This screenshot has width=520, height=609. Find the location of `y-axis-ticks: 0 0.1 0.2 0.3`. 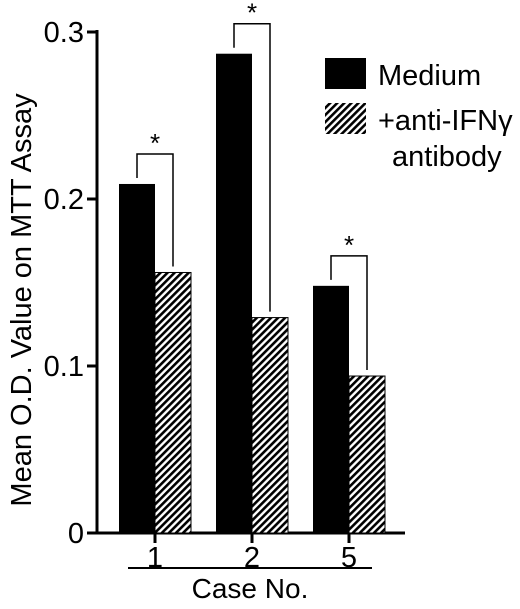

y-axis-ticks: 0 0.1 0.2 0.3 is located at coordinates (70, 283).